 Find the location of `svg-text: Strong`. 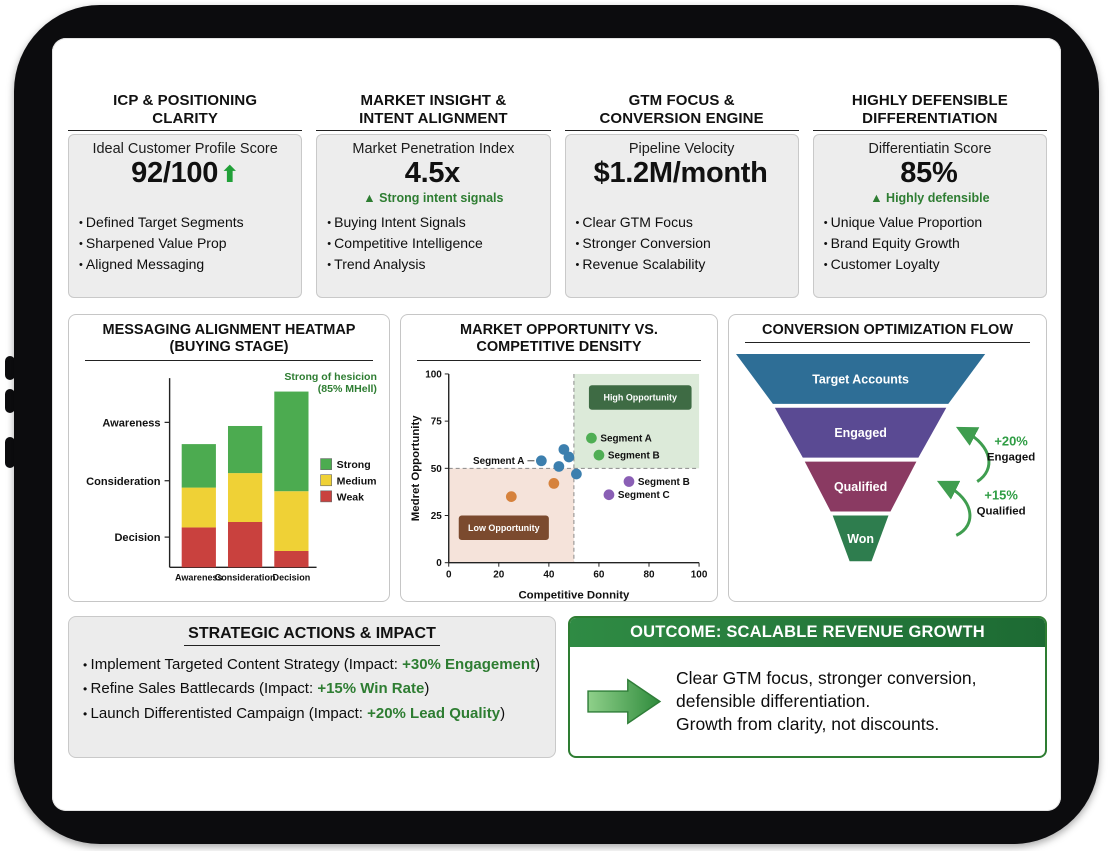

svg-text: Strong is located at coordinates (354, 465).